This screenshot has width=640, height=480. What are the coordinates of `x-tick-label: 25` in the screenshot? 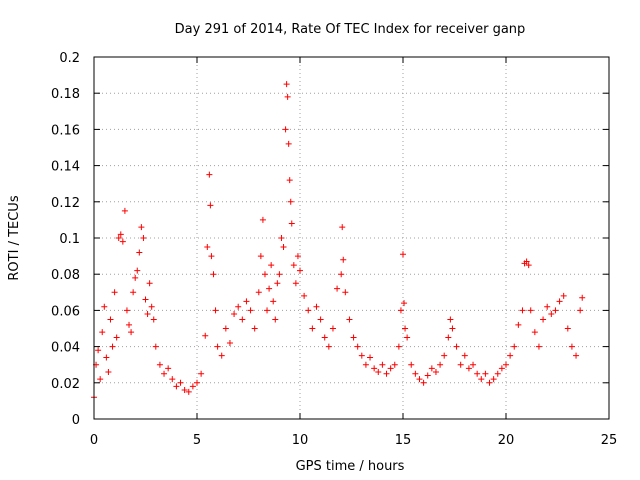 It's located at (609, 440).